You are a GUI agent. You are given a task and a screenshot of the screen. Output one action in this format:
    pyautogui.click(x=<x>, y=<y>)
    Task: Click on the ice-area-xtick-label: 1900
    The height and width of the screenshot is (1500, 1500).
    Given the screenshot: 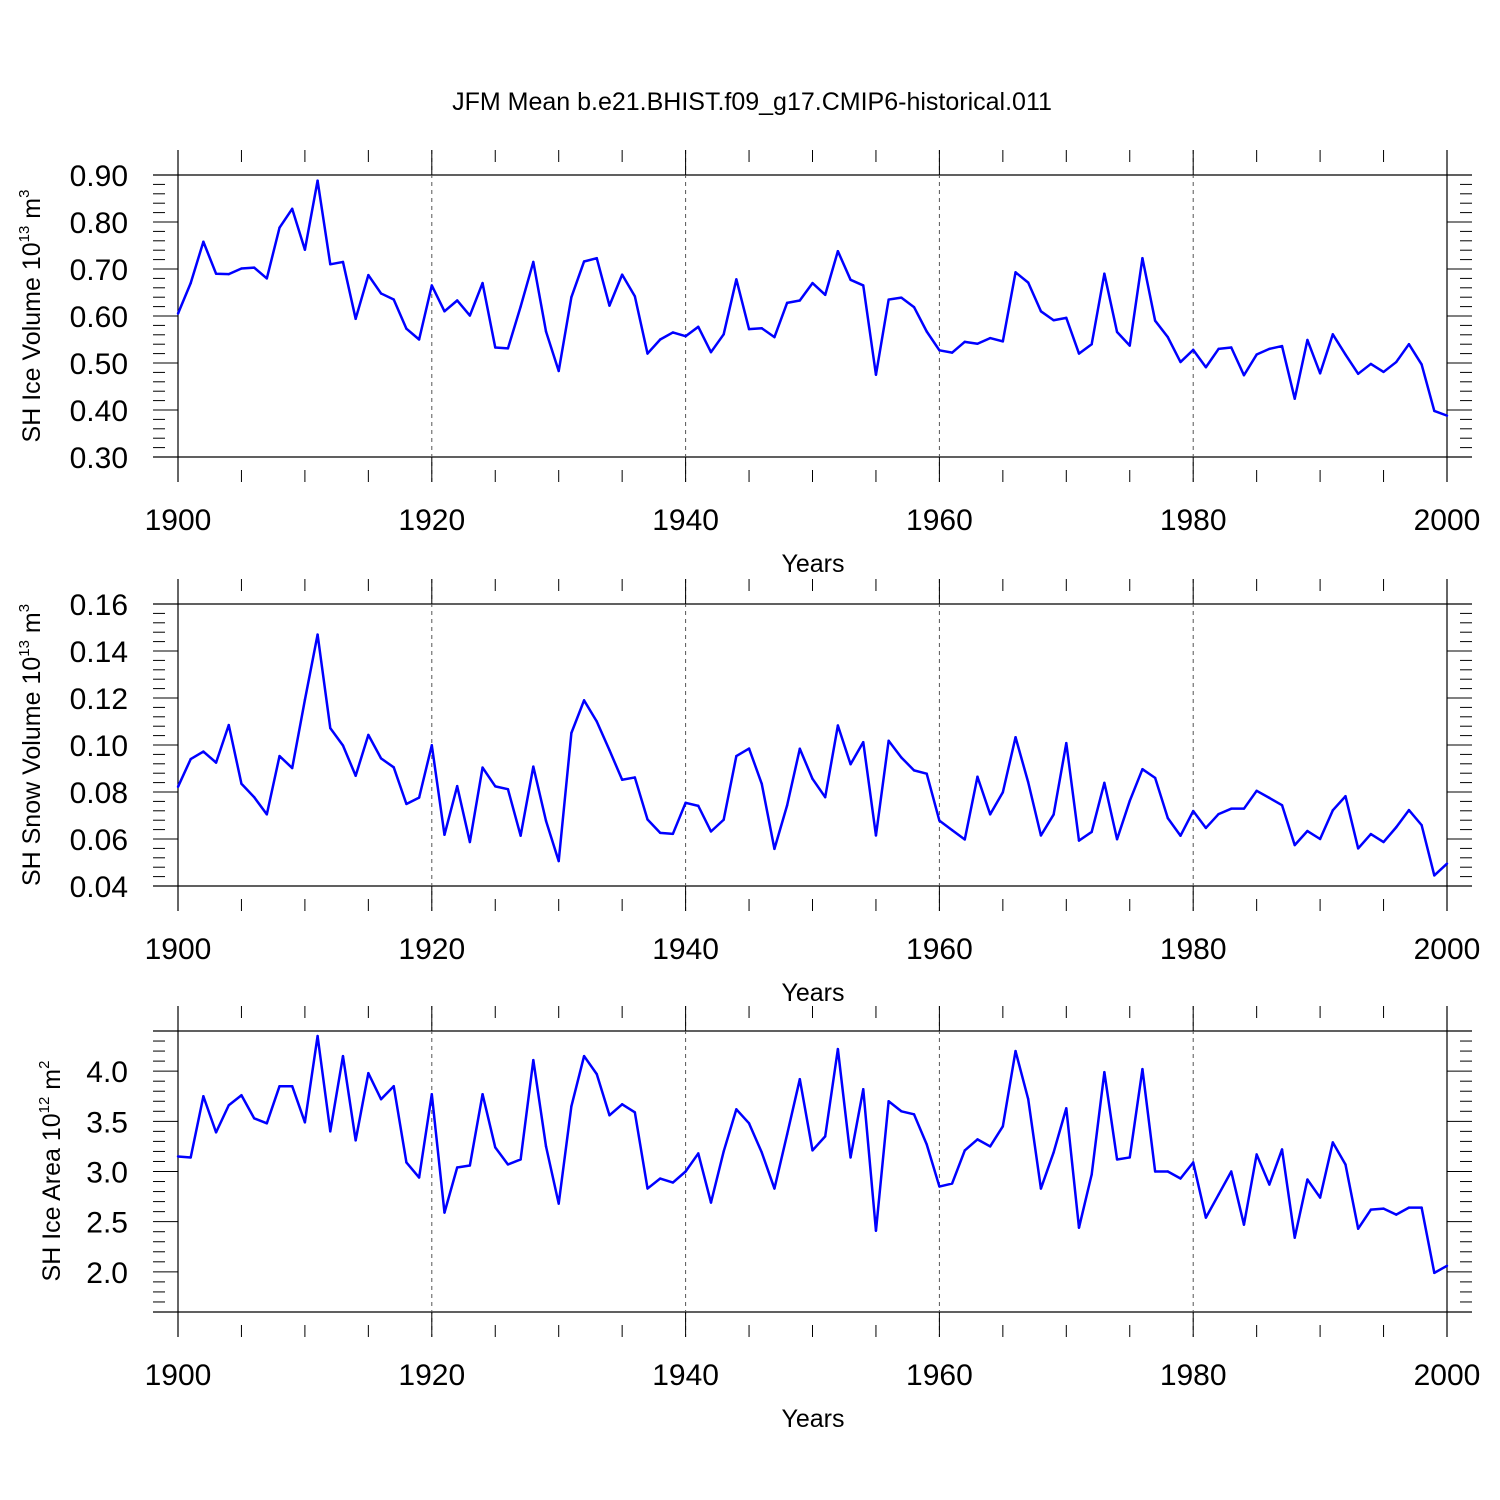 What is the action you would take?
    pyautogui.click(x=178, y=1375)
    